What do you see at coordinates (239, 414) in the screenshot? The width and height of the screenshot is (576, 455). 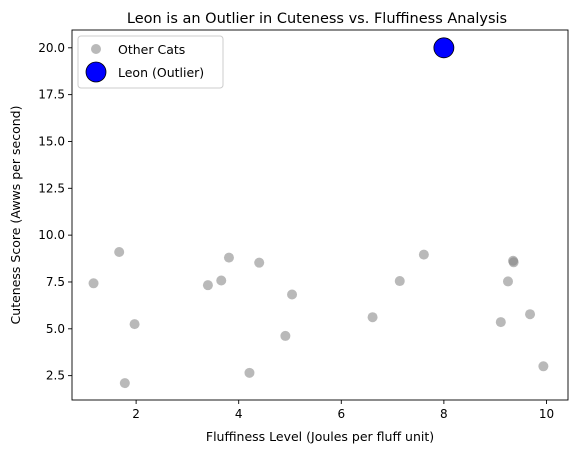 I see `x-tick-label: 4` at bounding box center [239, 414].